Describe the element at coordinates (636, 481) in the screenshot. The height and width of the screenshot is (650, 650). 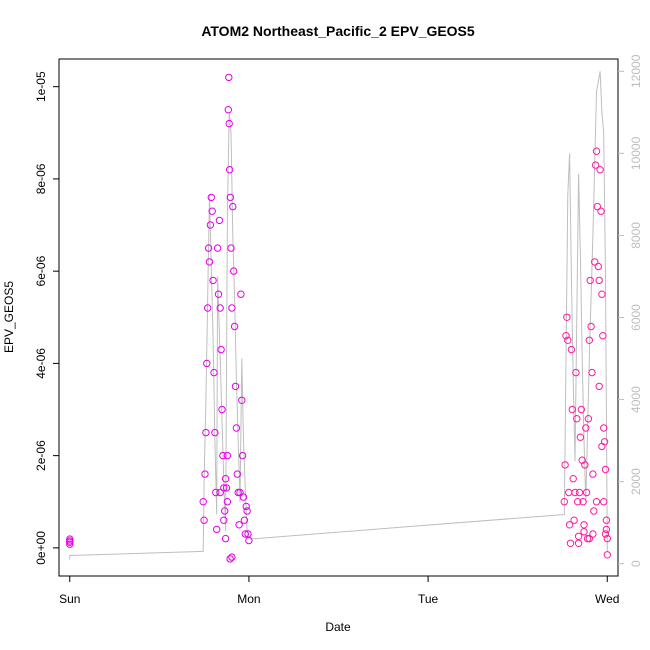
I see `y2-tick-label: 2000` at that location.